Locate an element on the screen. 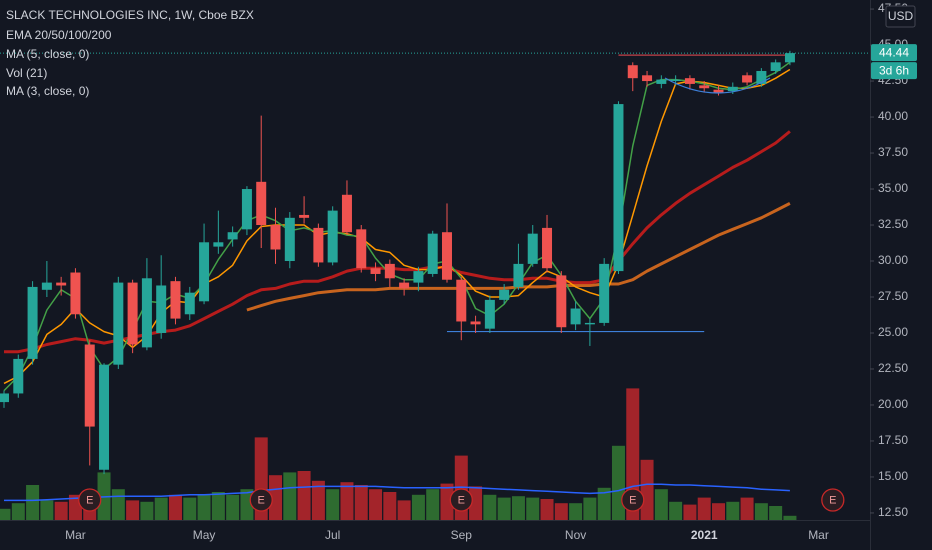 The height and width of the screenshot is (550, 932). chart-title: SLACK TECHNOLOGIES INC, 1W, Cboe BZX is located at coordinates (130, 15).